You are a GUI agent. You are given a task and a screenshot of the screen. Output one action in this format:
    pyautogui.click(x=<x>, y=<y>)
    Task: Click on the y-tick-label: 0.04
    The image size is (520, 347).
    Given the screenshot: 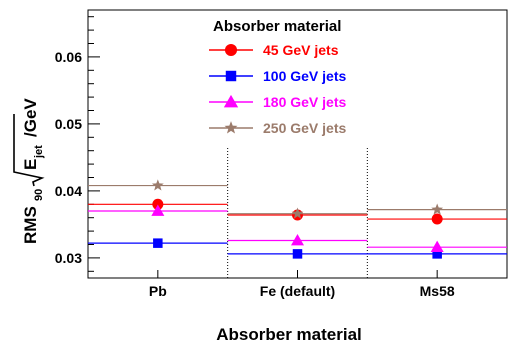 What is the action you would take?
    pyautogui.click(x=68, y=191)
    